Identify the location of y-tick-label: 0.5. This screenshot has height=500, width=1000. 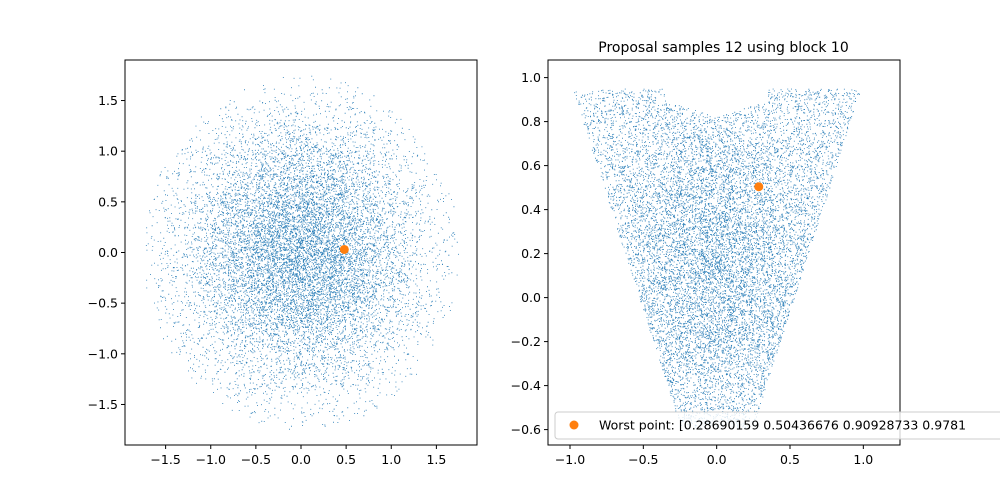
(108, 201).